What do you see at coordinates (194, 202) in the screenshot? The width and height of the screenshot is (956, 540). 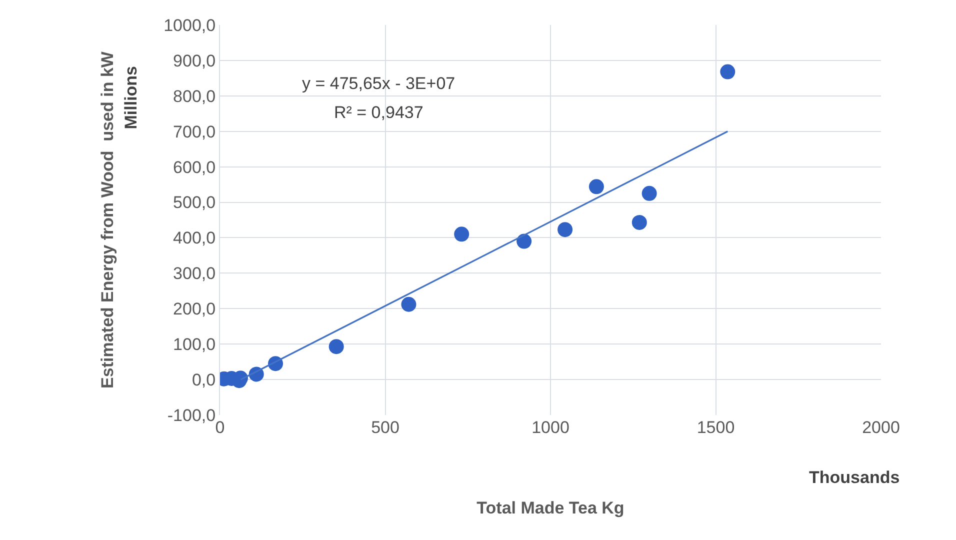 I see `y-tick-label: 500,0` at bounding box center [194, 202].